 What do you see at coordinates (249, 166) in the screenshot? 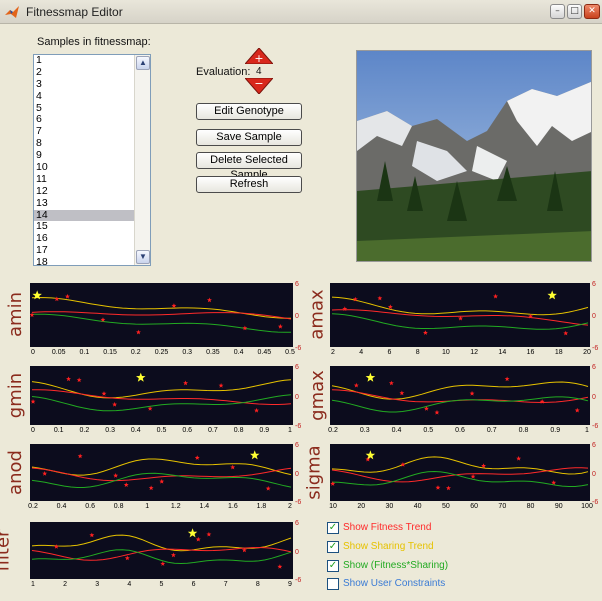
I see `delete-selected-sample-button: Delete Selected Sample` at bounding box center [249, 166].